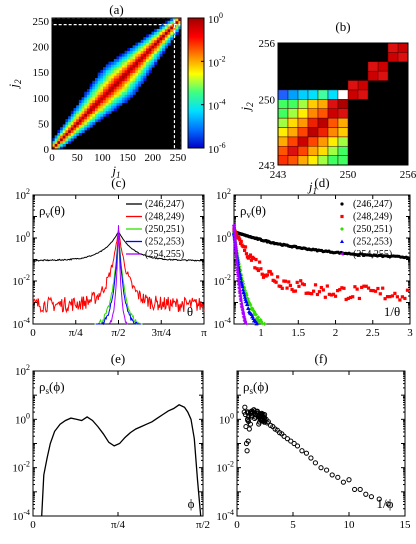  What do you see at coordinates (267, 44) in the screenshot?
I see `y-tick-label: 256` at bounding box center [267, 44].